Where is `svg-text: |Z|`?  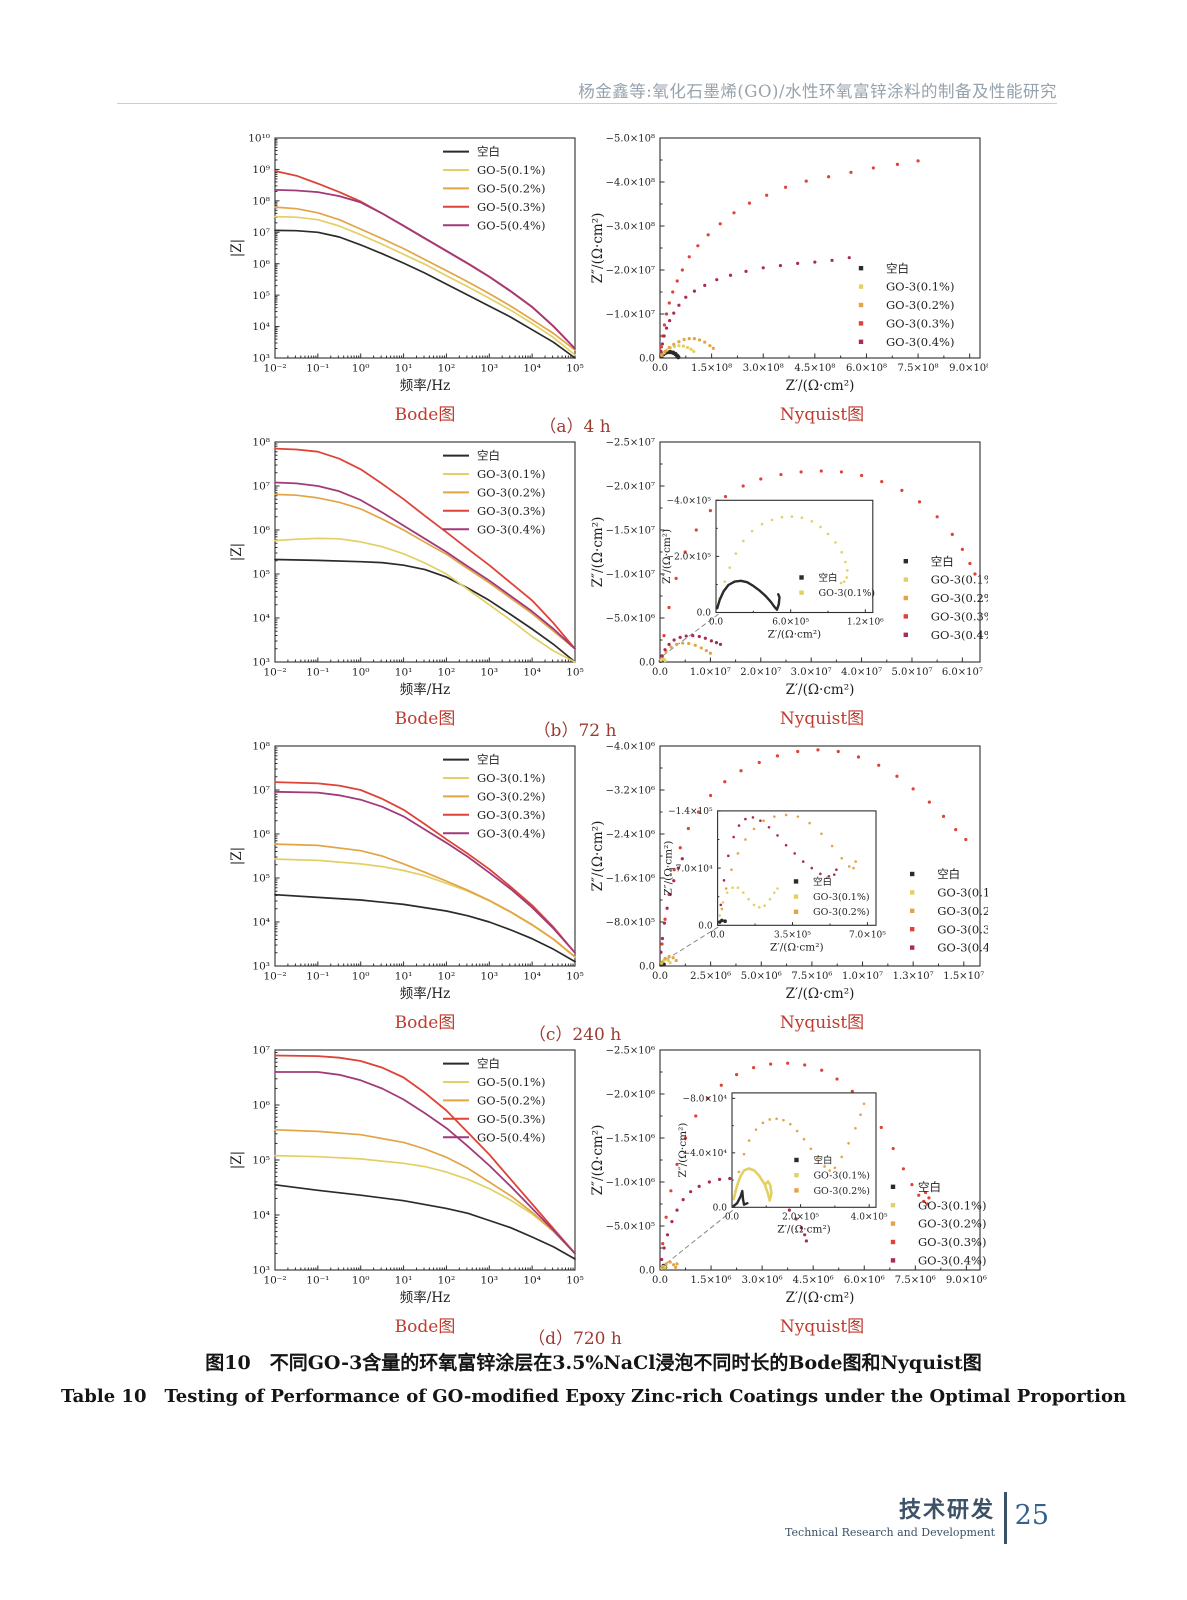
svg-text: |Z| is located at coordinates (237, 1160).